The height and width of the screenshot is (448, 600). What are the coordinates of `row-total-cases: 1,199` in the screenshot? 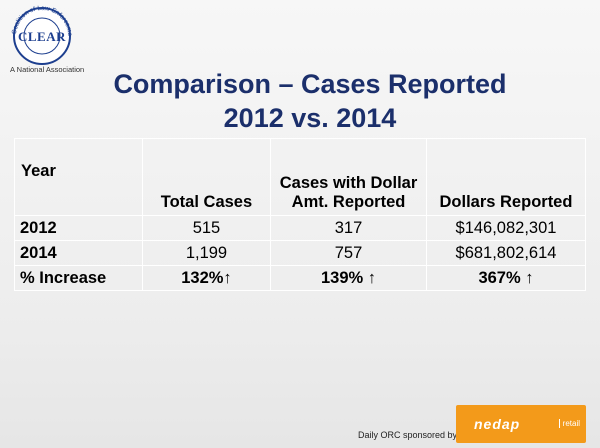 It's located at (206, 253).